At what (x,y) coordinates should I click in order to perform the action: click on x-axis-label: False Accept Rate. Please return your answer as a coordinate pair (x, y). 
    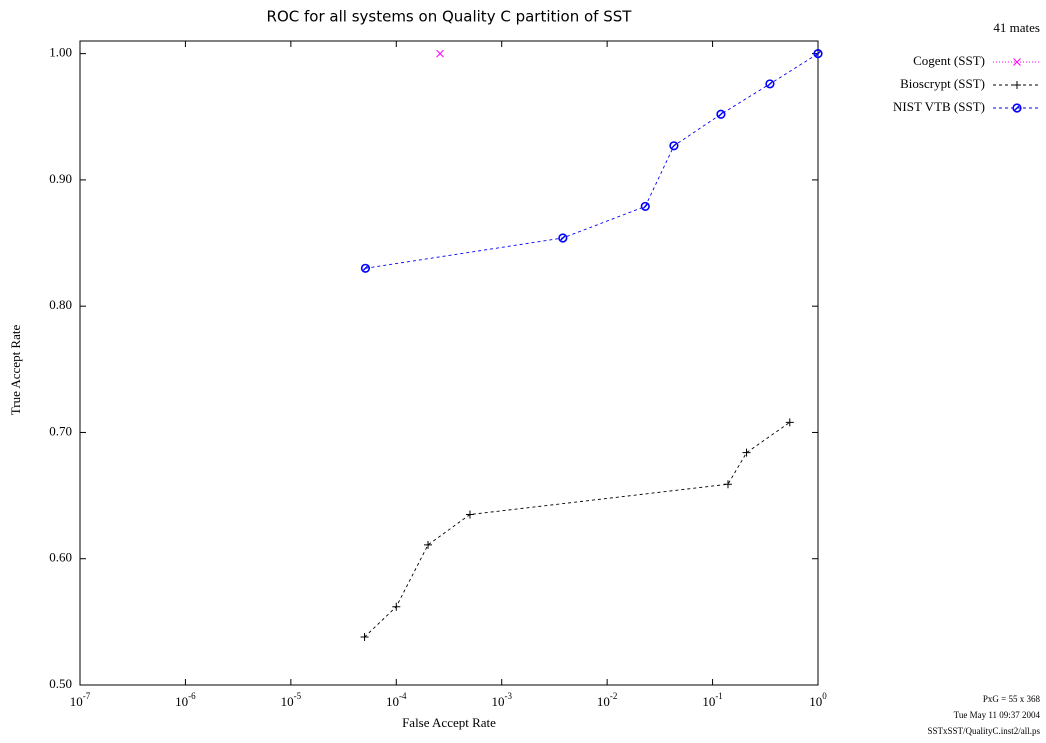
    Looking at the image, I should click on (449, 722).